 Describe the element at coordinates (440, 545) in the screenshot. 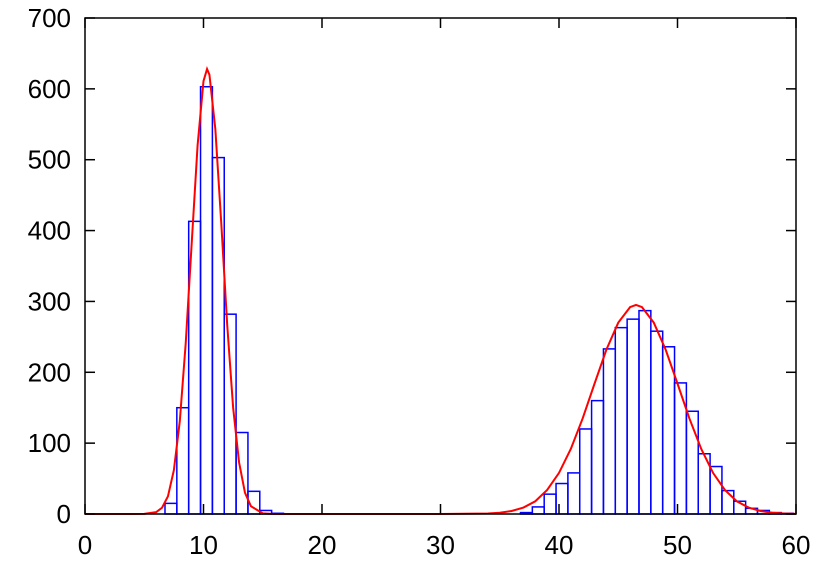

I see `x-tick-label: 30` at that location.